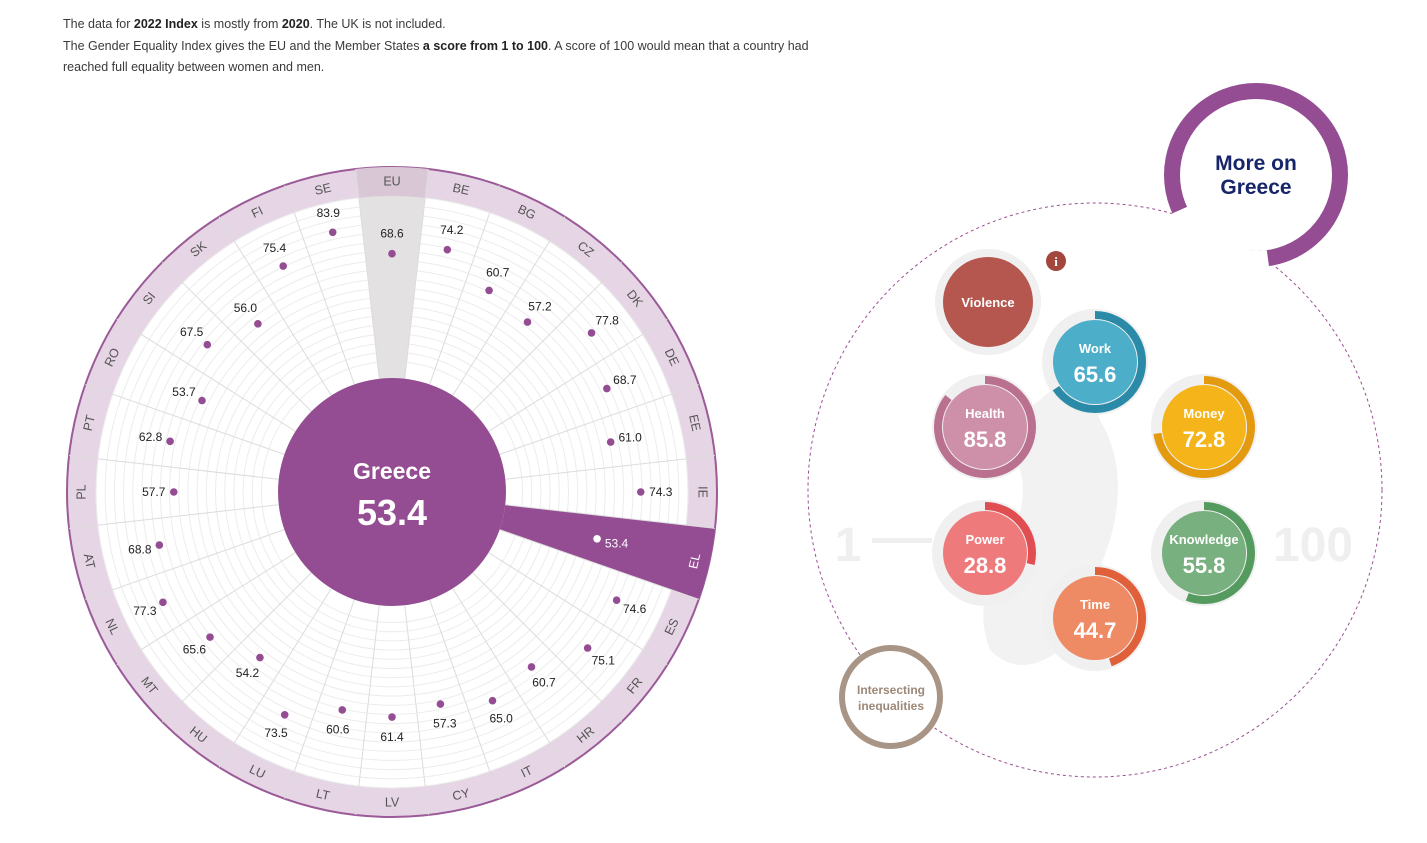 The height and width of the screenshot is (843, 1427). Describe the element at coordinates (392, 803) in the screenshot. I see `country-label-lv: LV` at that location.